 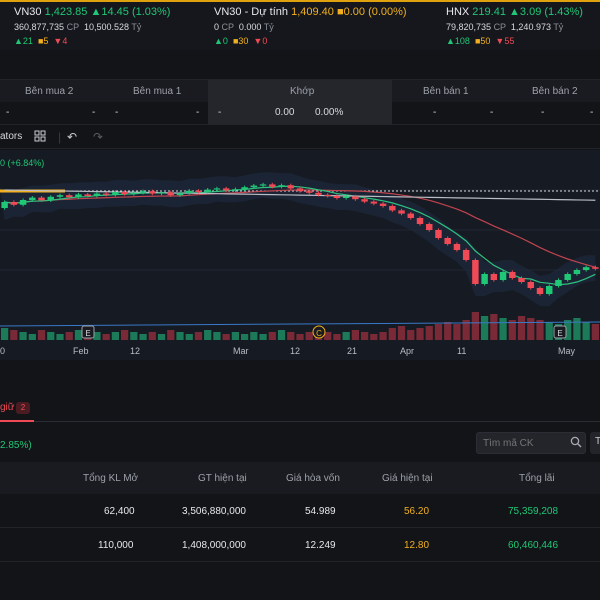 What do you see at coordinates (198, 112) in the screenshot?
I see `buy1-volume: -` at bounding box center [198, 112].